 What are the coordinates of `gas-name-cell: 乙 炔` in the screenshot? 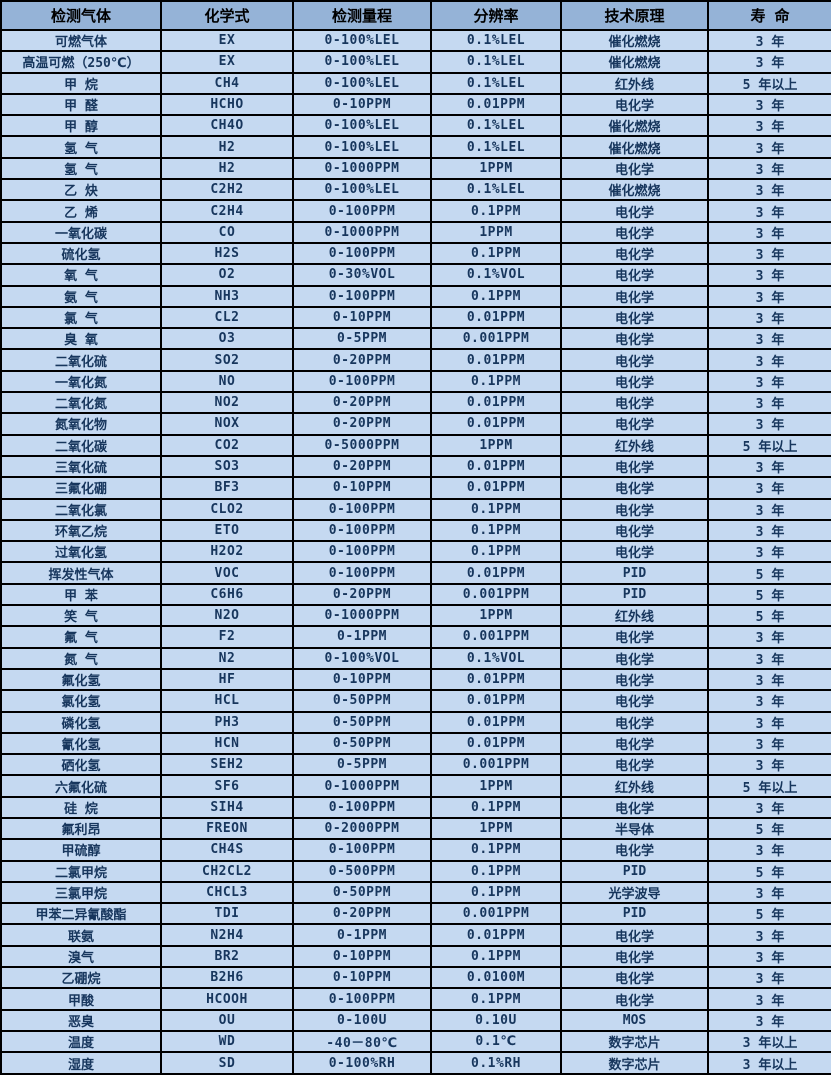 It's located at (81, 190).